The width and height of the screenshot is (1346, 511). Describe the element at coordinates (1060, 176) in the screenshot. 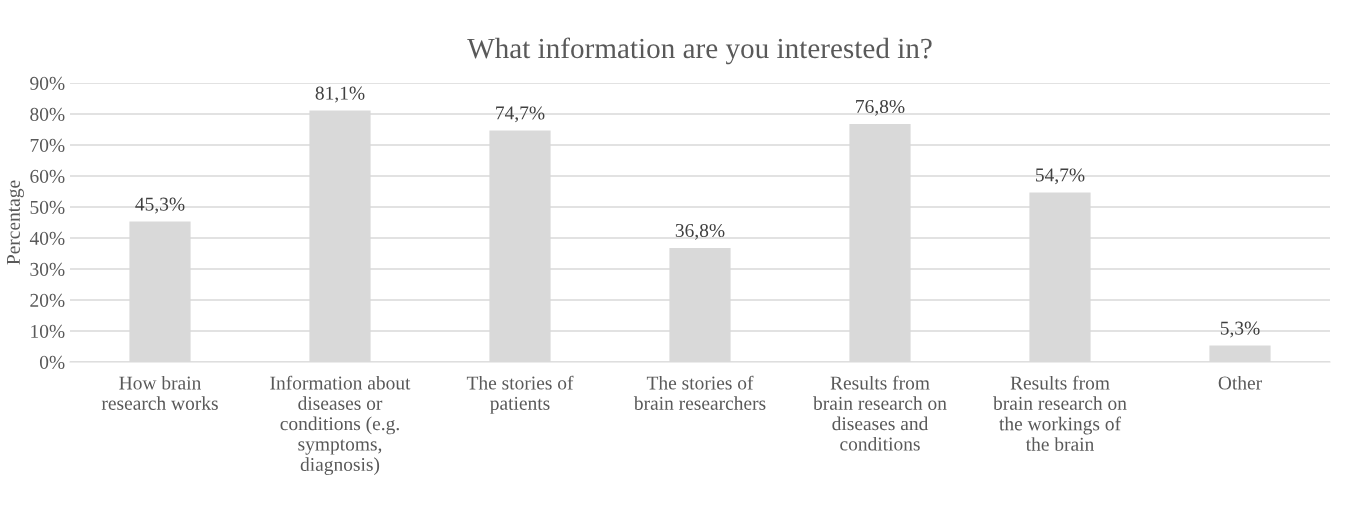

I see `data-label: 54,7%` at that location.